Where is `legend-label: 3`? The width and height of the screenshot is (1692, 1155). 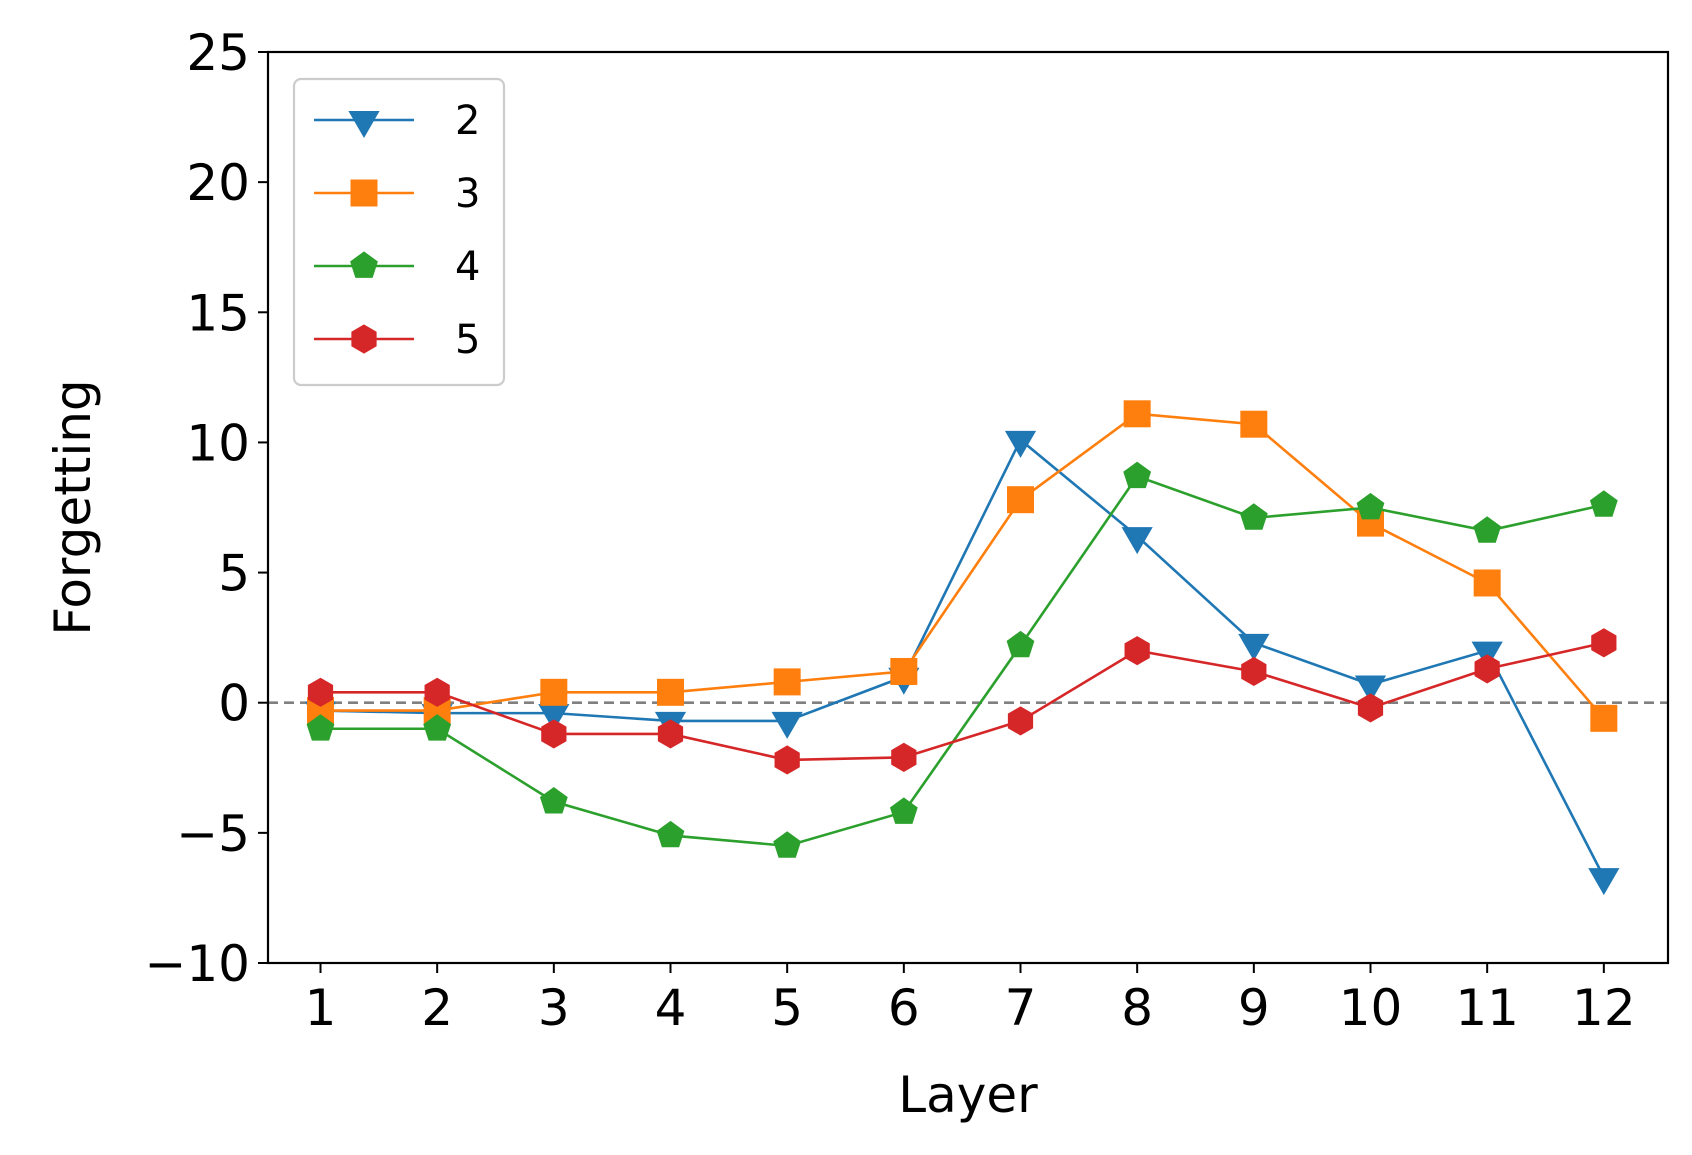 legend-label: 3 is located at coordinates (467, 194).